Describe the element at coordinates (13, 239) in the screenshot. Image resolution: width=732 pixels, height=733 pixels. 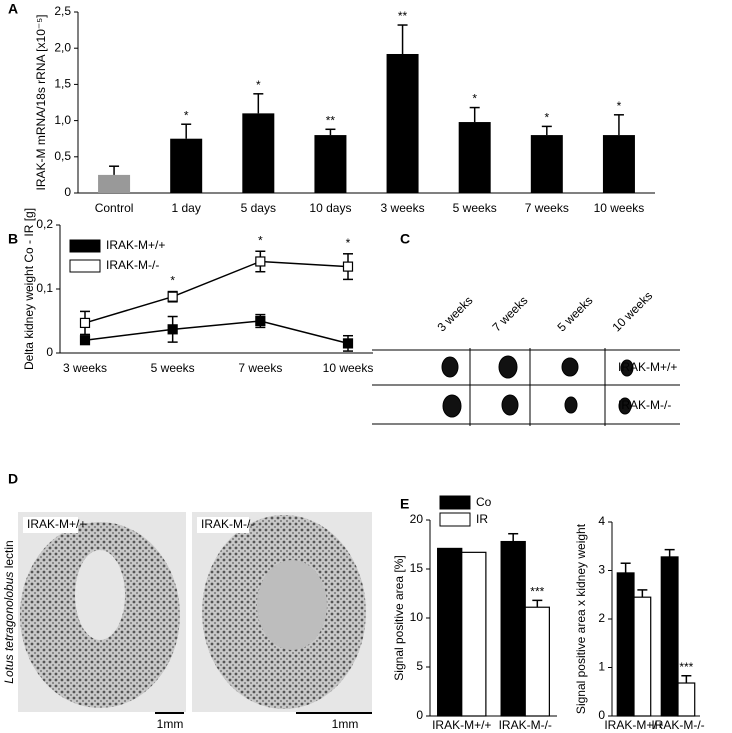
I see `panel-label: B` at that location.